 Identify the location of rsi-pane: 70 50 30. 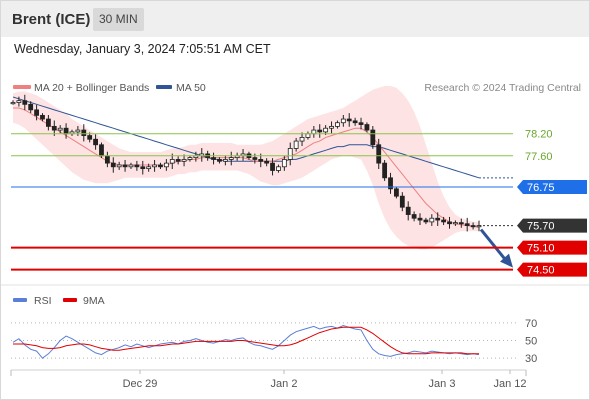
(274, 341).